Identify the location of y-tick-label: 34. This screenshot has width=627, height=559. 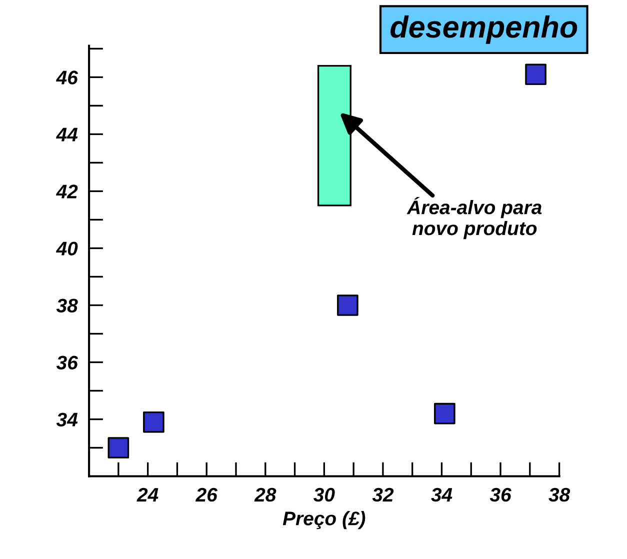
(67, 419).